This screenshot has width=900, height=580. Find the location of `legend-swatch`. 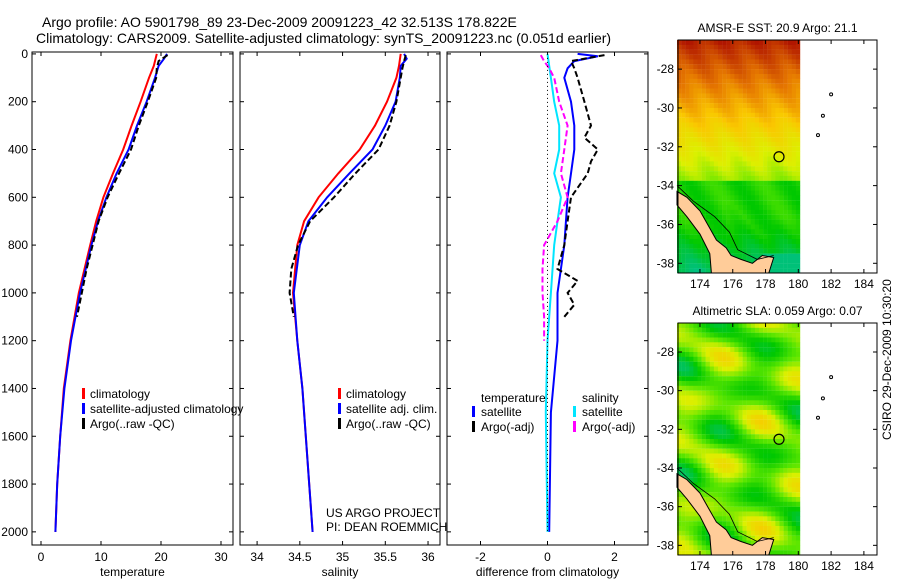

legend-swatch is located at coordinates (473, 426).